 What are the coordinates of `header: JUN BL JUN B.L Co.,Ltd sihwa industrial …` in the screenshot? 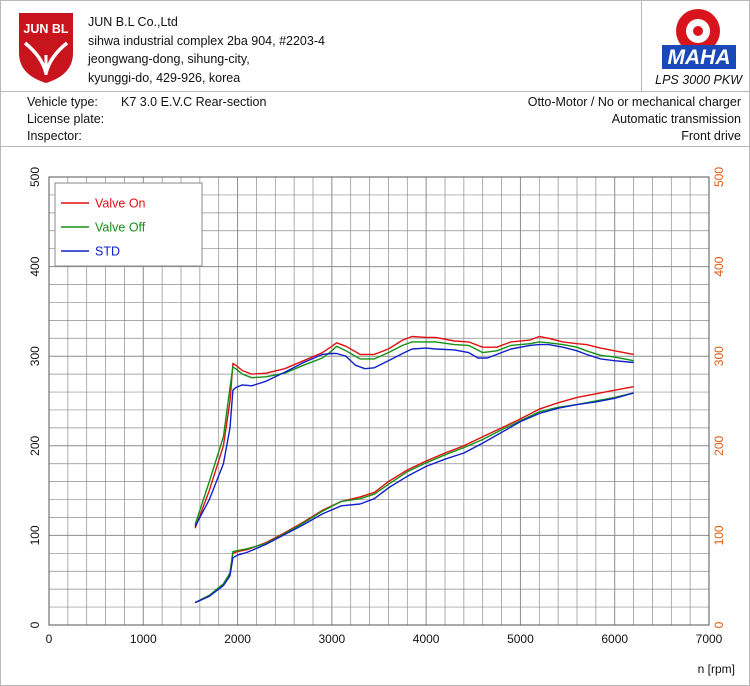 It's located at (375, 46).